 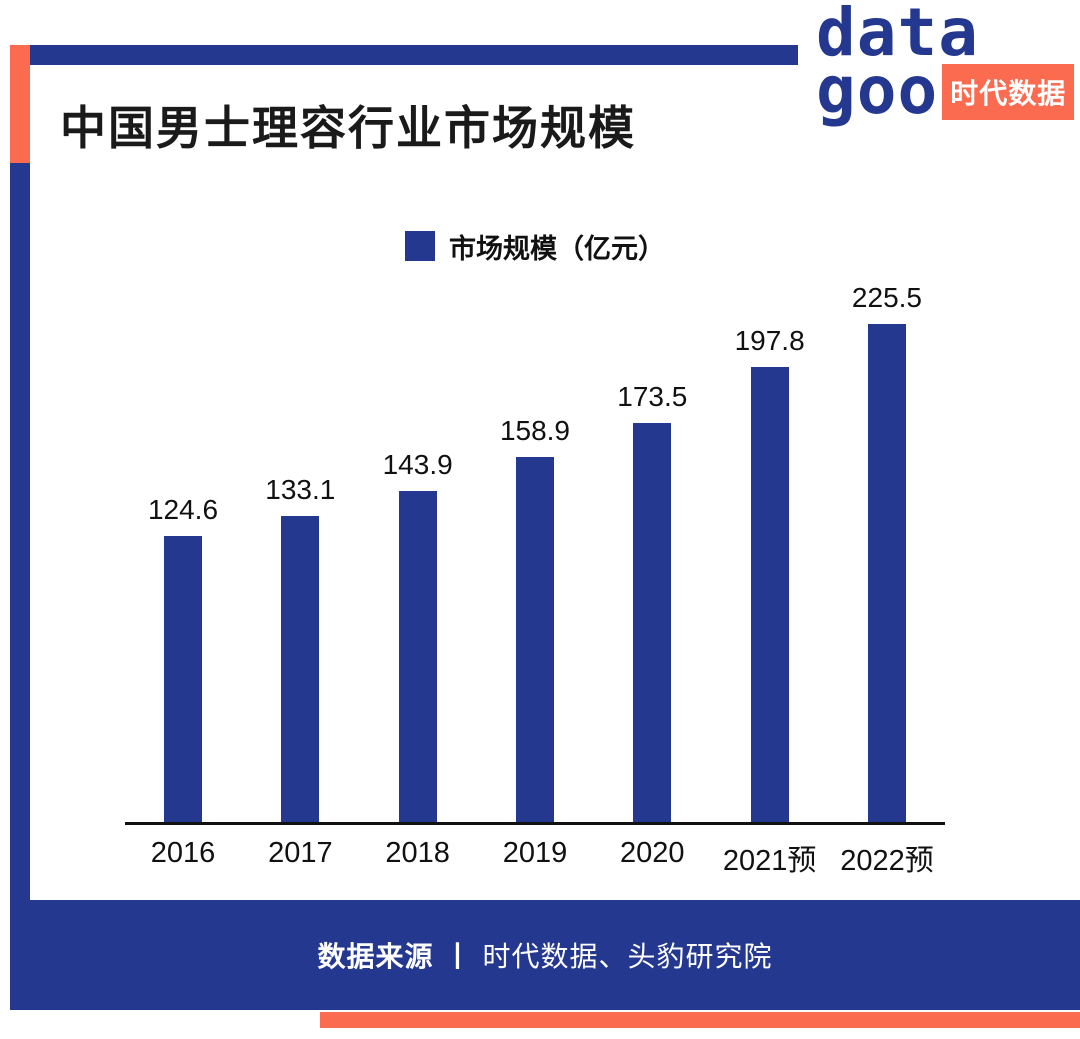 I want to click on bar-column: 158.9, so click(x=535, y=552).